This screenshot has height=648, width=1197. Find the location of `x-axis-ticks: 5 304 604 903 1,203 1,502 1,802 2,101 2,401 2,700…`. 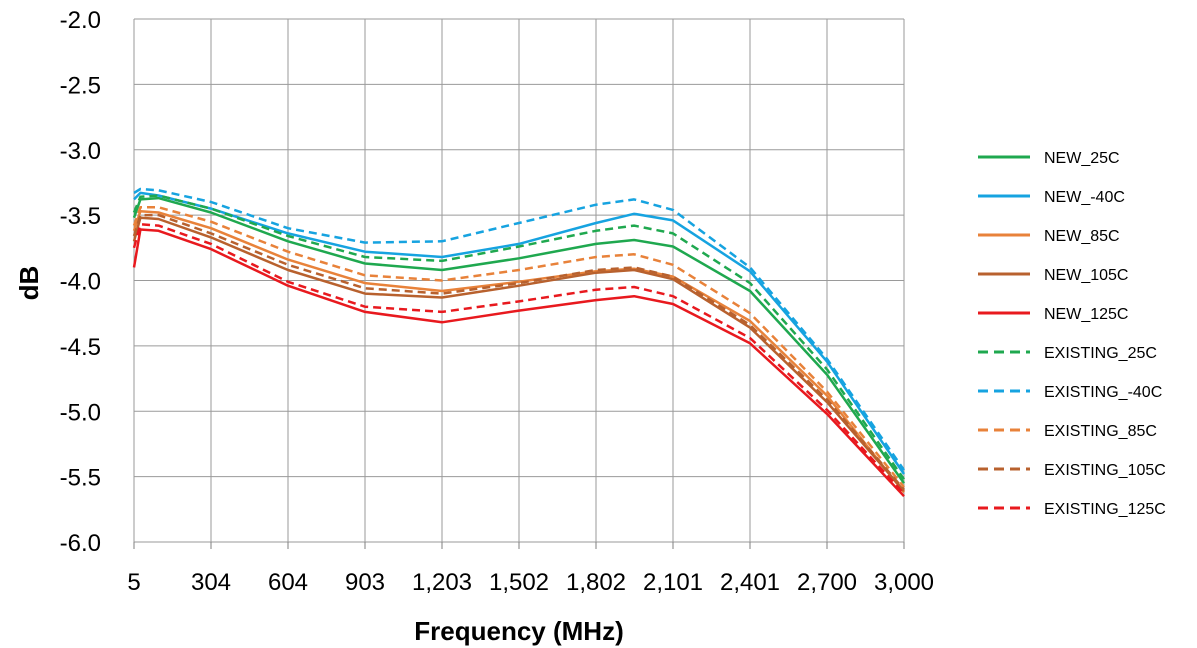

x-axis-ticks: 5 304 604 903 1,203 1,502 1,802 2,101 2,401 2,700… is located at coordinates (530, 582).